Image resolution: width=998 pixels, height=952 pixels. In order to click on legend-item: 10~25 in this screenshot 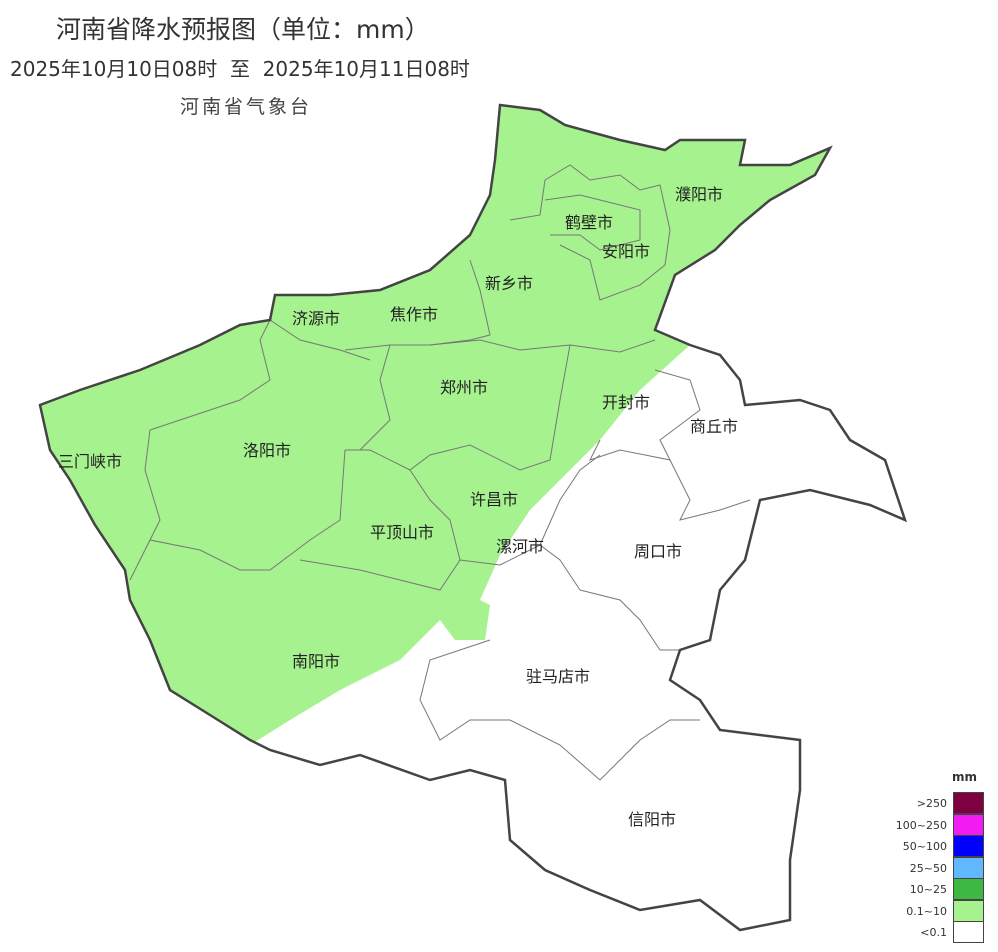, I will do `click(942, 889)`.